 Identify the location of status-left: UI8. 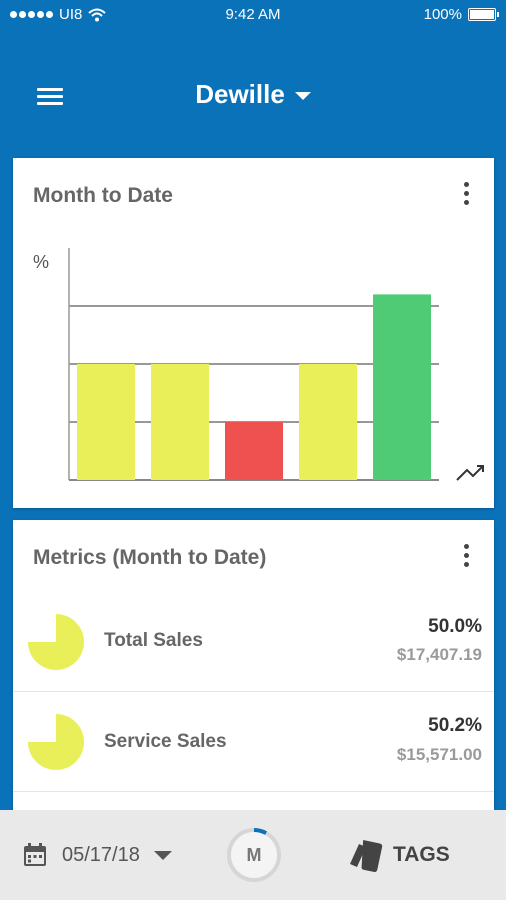
(58, 14).